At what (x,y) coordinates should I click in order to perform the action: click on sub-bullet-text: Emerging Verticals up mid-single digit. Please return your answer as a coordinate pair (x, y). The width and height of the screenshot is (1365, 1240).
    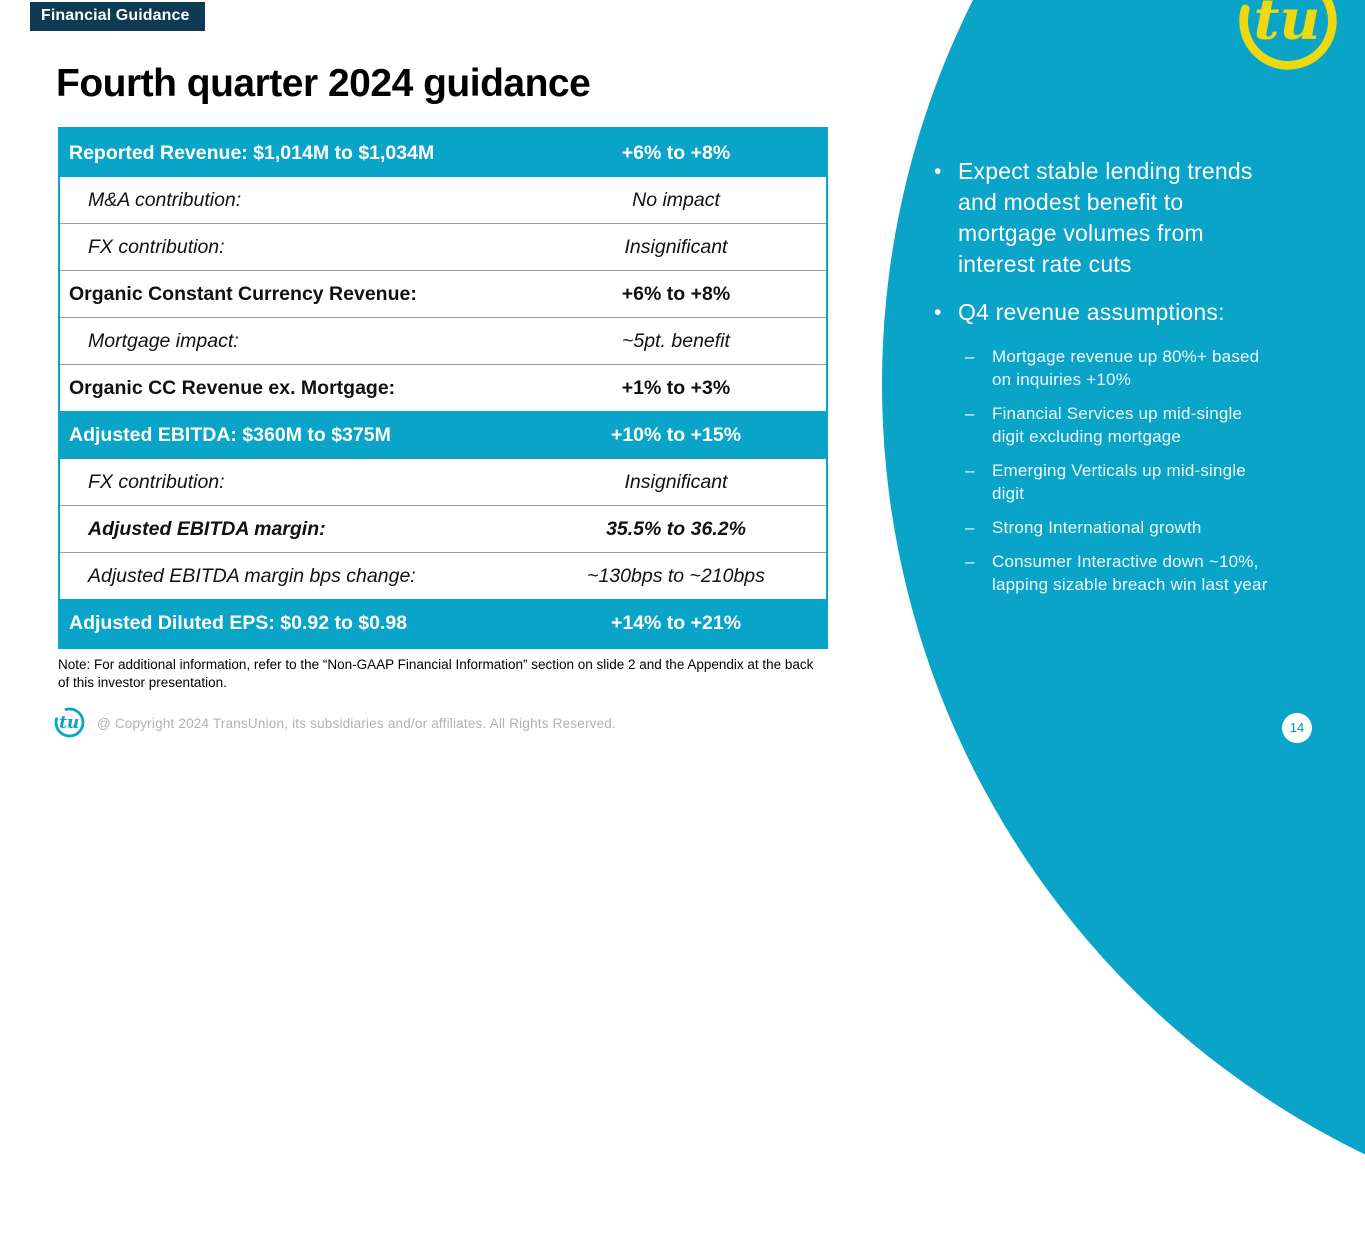
    Looking at the image, I should click on (1119, 482).